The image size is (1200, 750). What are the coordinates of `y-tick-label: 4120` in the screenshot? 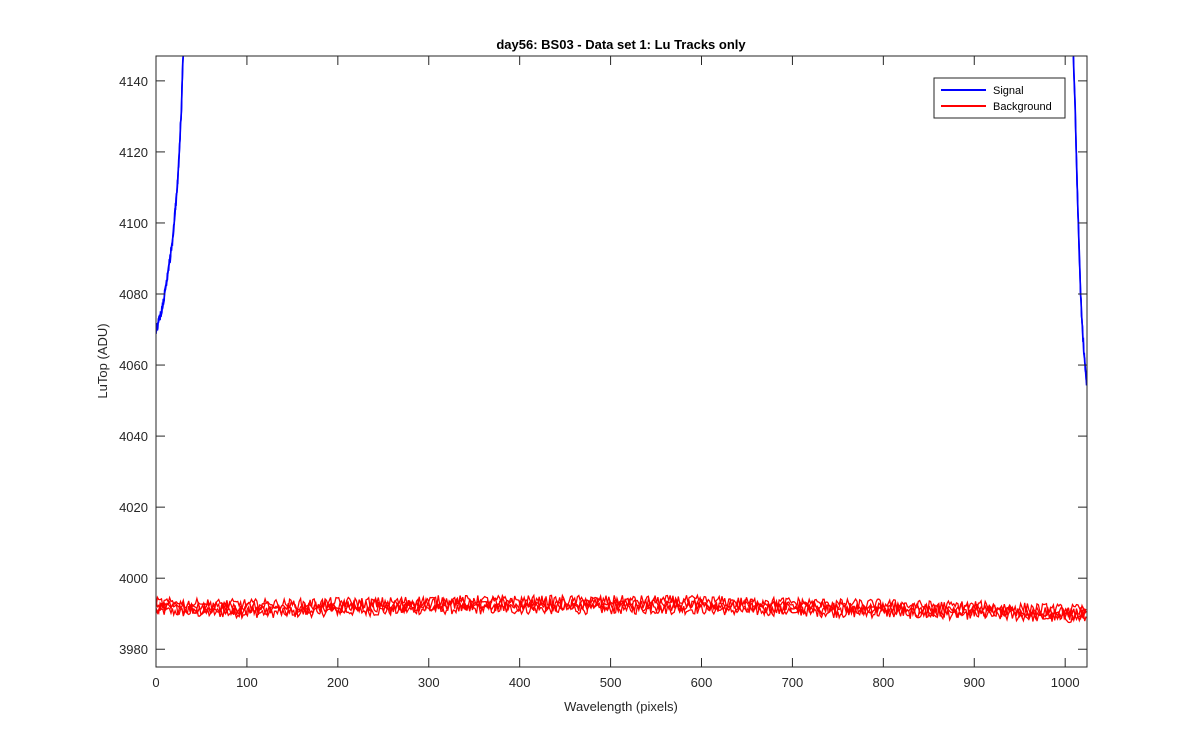 It's located at (133, 152).